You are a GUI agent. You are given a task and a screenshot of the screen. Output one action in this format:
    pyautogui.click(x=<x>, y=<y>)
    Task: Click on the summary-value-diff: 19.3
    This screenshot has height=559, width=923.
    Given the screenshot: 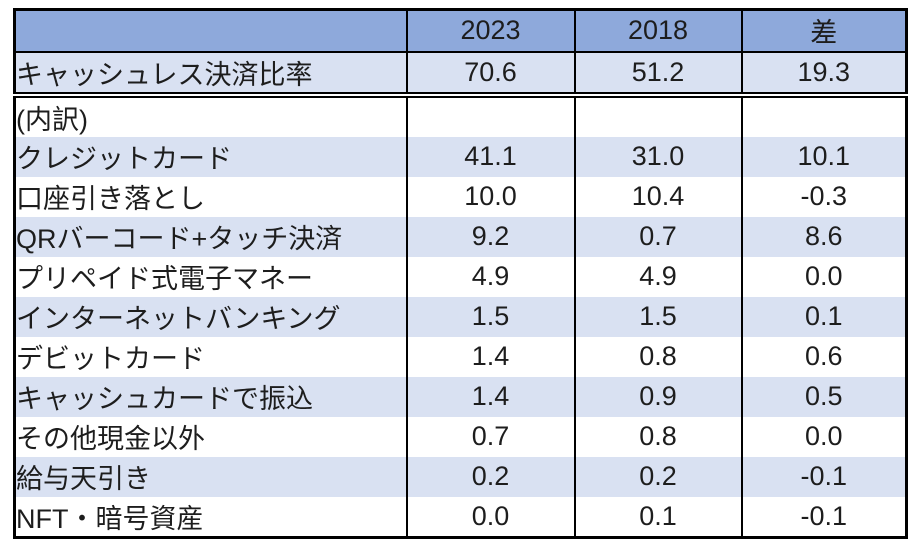 What is the action you would take?
    pyautogui.click(x=823, y=74)
    